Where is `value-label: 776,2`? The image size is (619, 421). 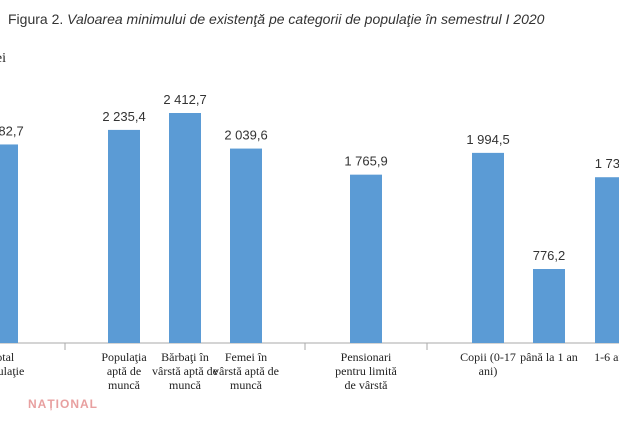
value-label: 776,2 is located at coordinates (549, 255).